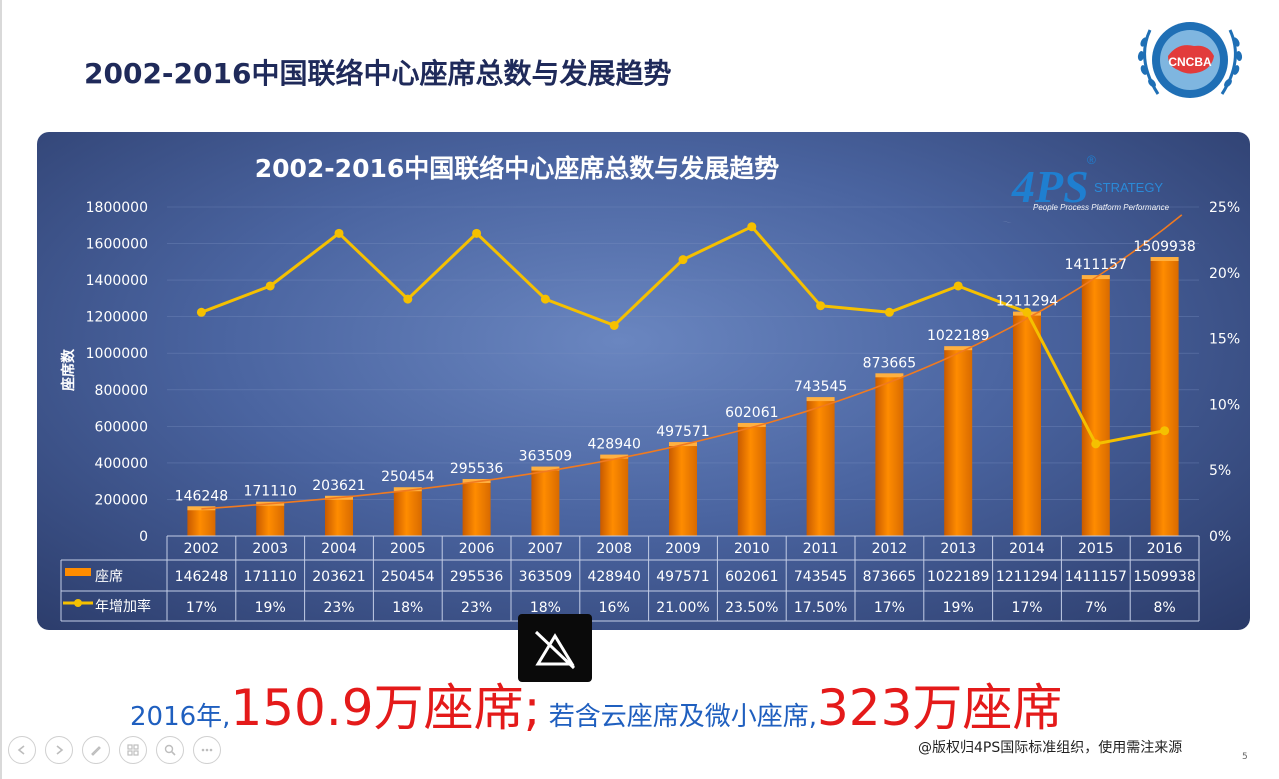  I want to click on cncba-logo: CNCBA, so click(1190, 60).